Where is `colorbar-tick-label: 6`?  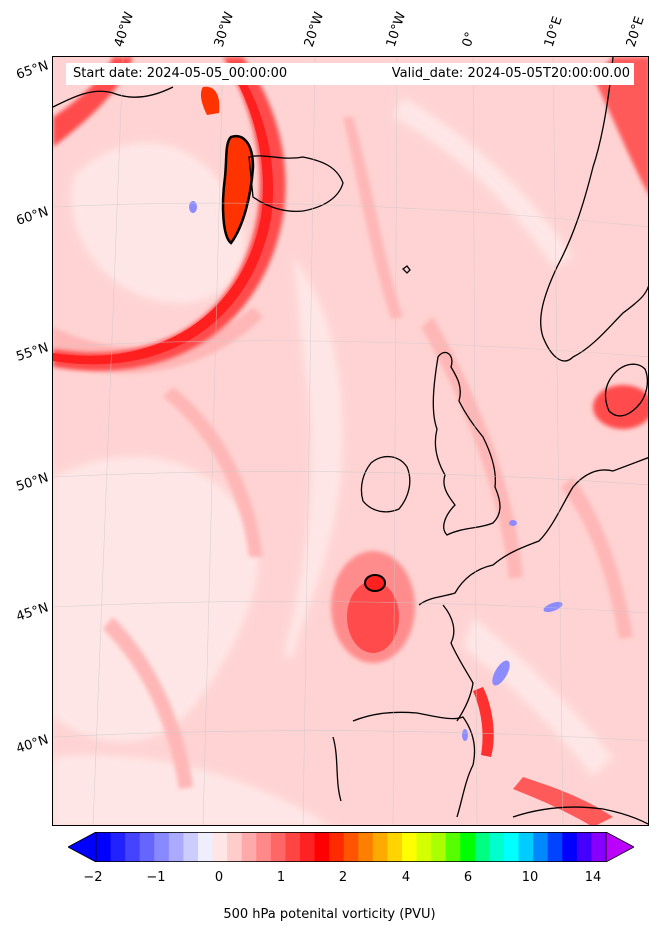 colorbar-tick-label: 6 is located at coordinates (468, 877).